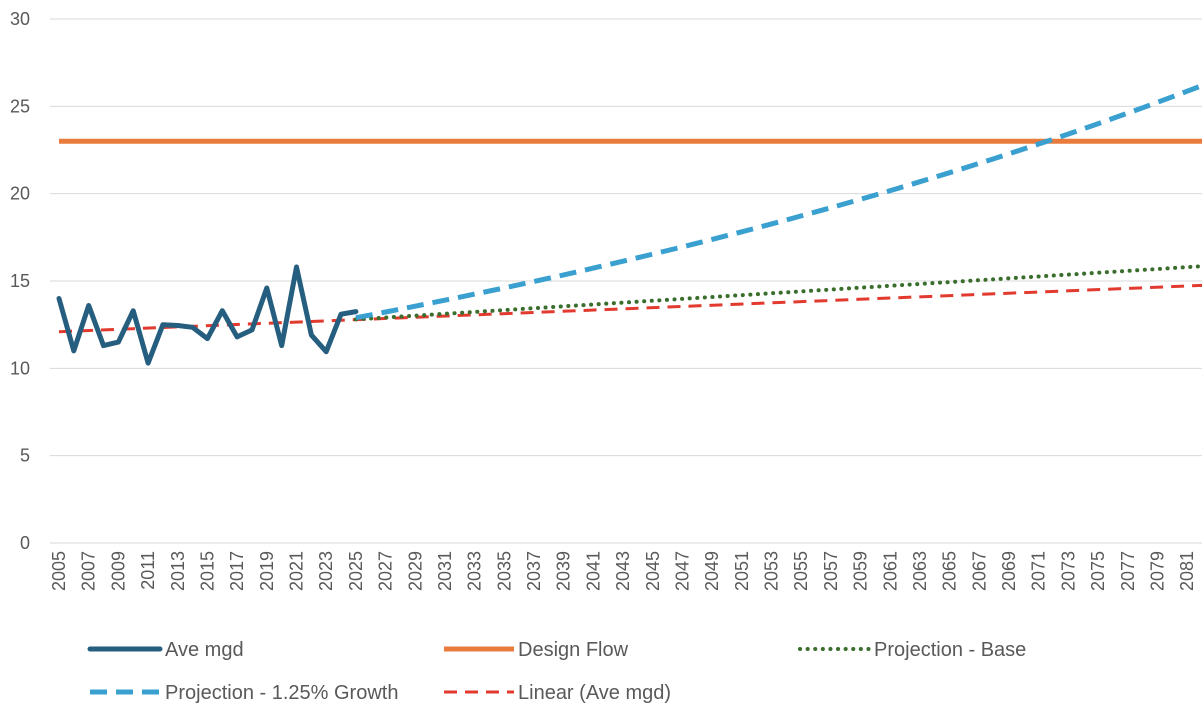 The height and width of the screenshot is (704, 1204). Describe the element at coordinates (20, 368) in the screenshot. I see `y-tick-label: 10` at that location.